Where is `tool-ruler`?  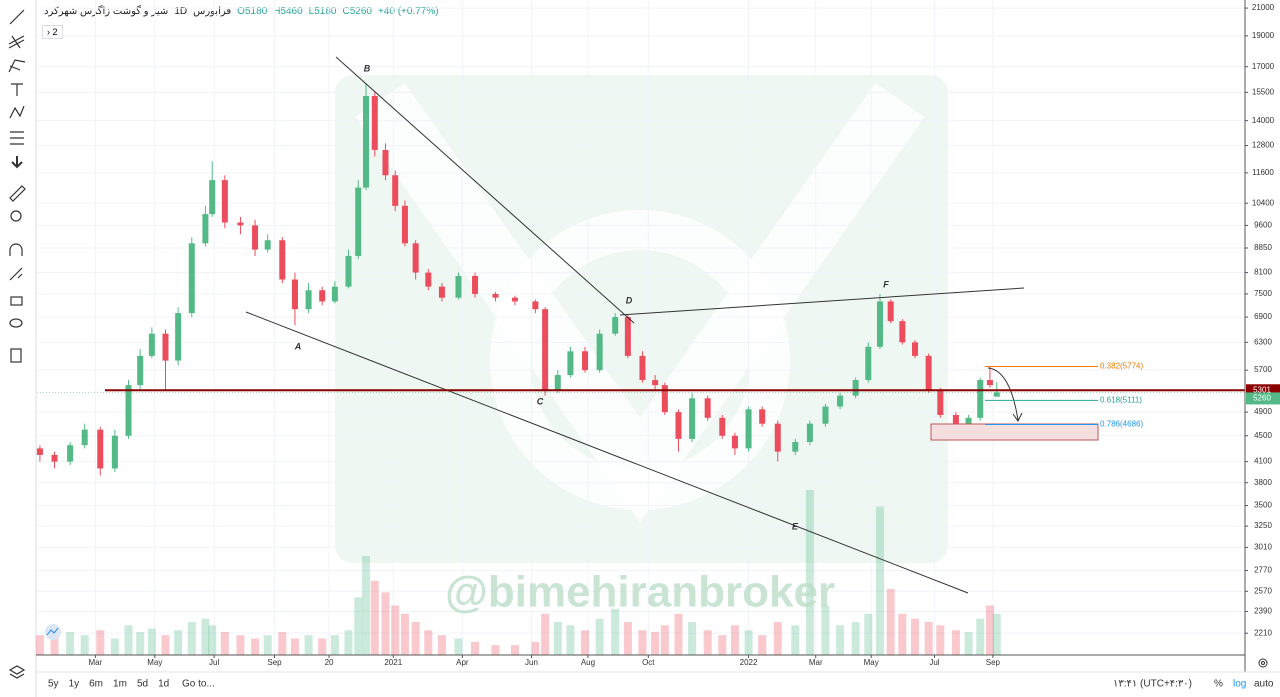 tool-ruler is located at coordinates (17, 193).